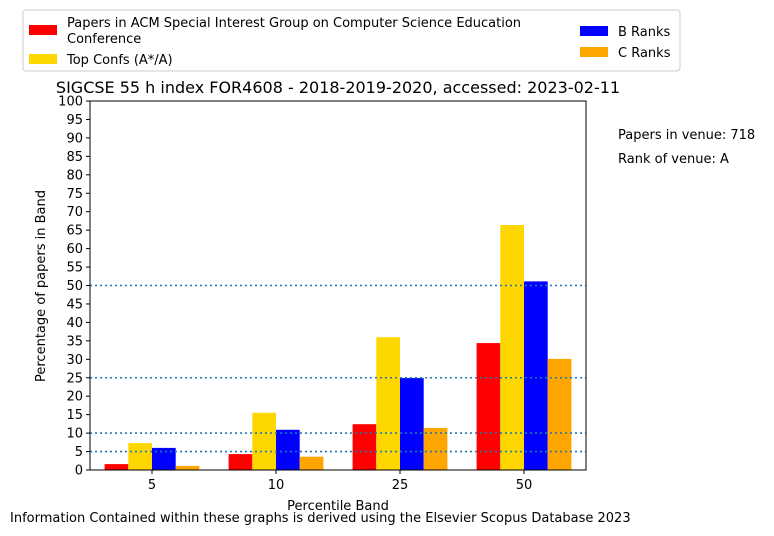 The height and width of the screenshot is (536, 774). What do you see at coordinates (74, 378) in the screenshot?
I see `y-tick-label-25: 25` at bounding box center [74, 378].